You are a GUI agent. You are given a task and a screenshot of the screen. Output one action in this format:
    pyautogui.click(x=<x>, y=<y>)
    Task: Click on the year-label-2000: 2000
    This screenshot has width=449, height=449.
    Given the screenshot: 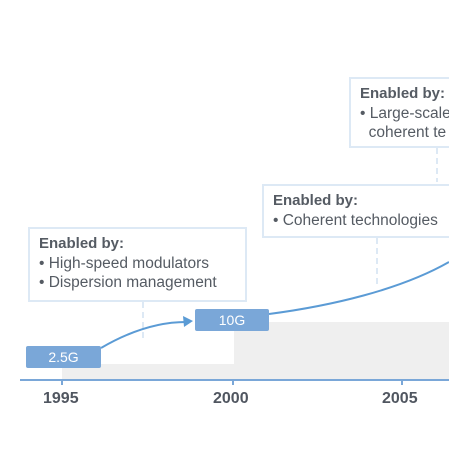 What is the action you would take?
    pyautogui.click(x=231, y=398)
    